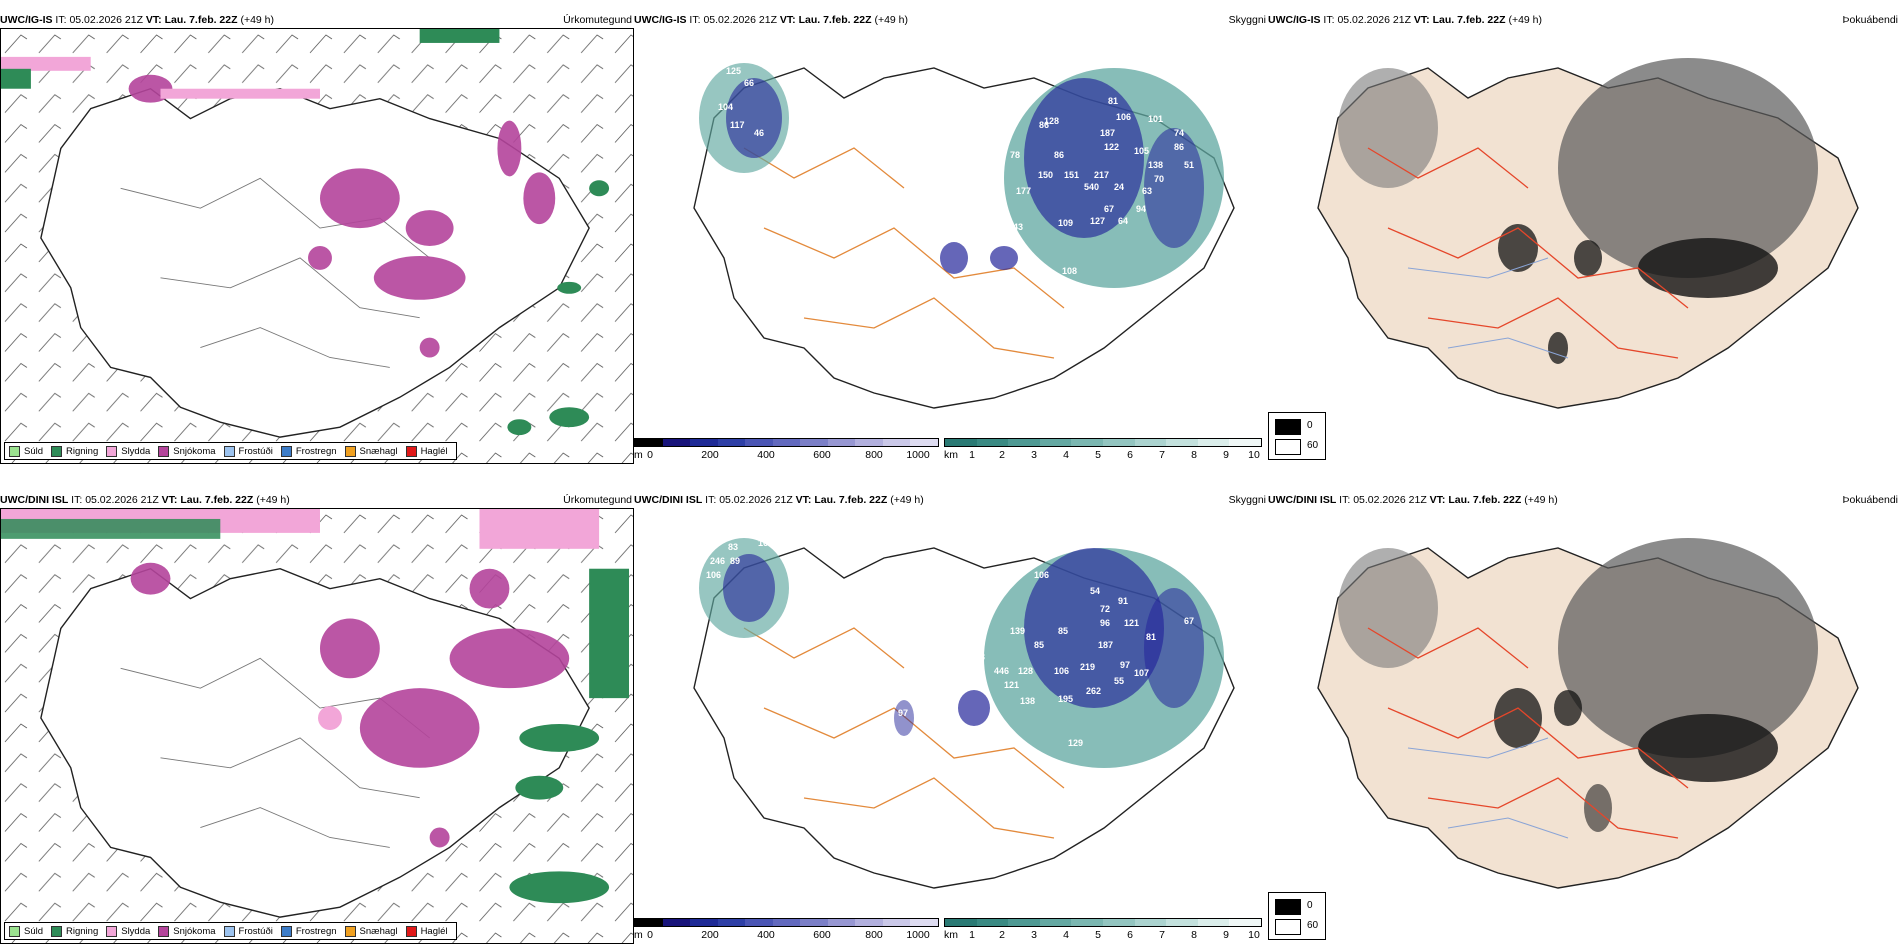 This screenshot has height=950, width=1900. I want to click on visibility-value: 262, so click(1093, 691).